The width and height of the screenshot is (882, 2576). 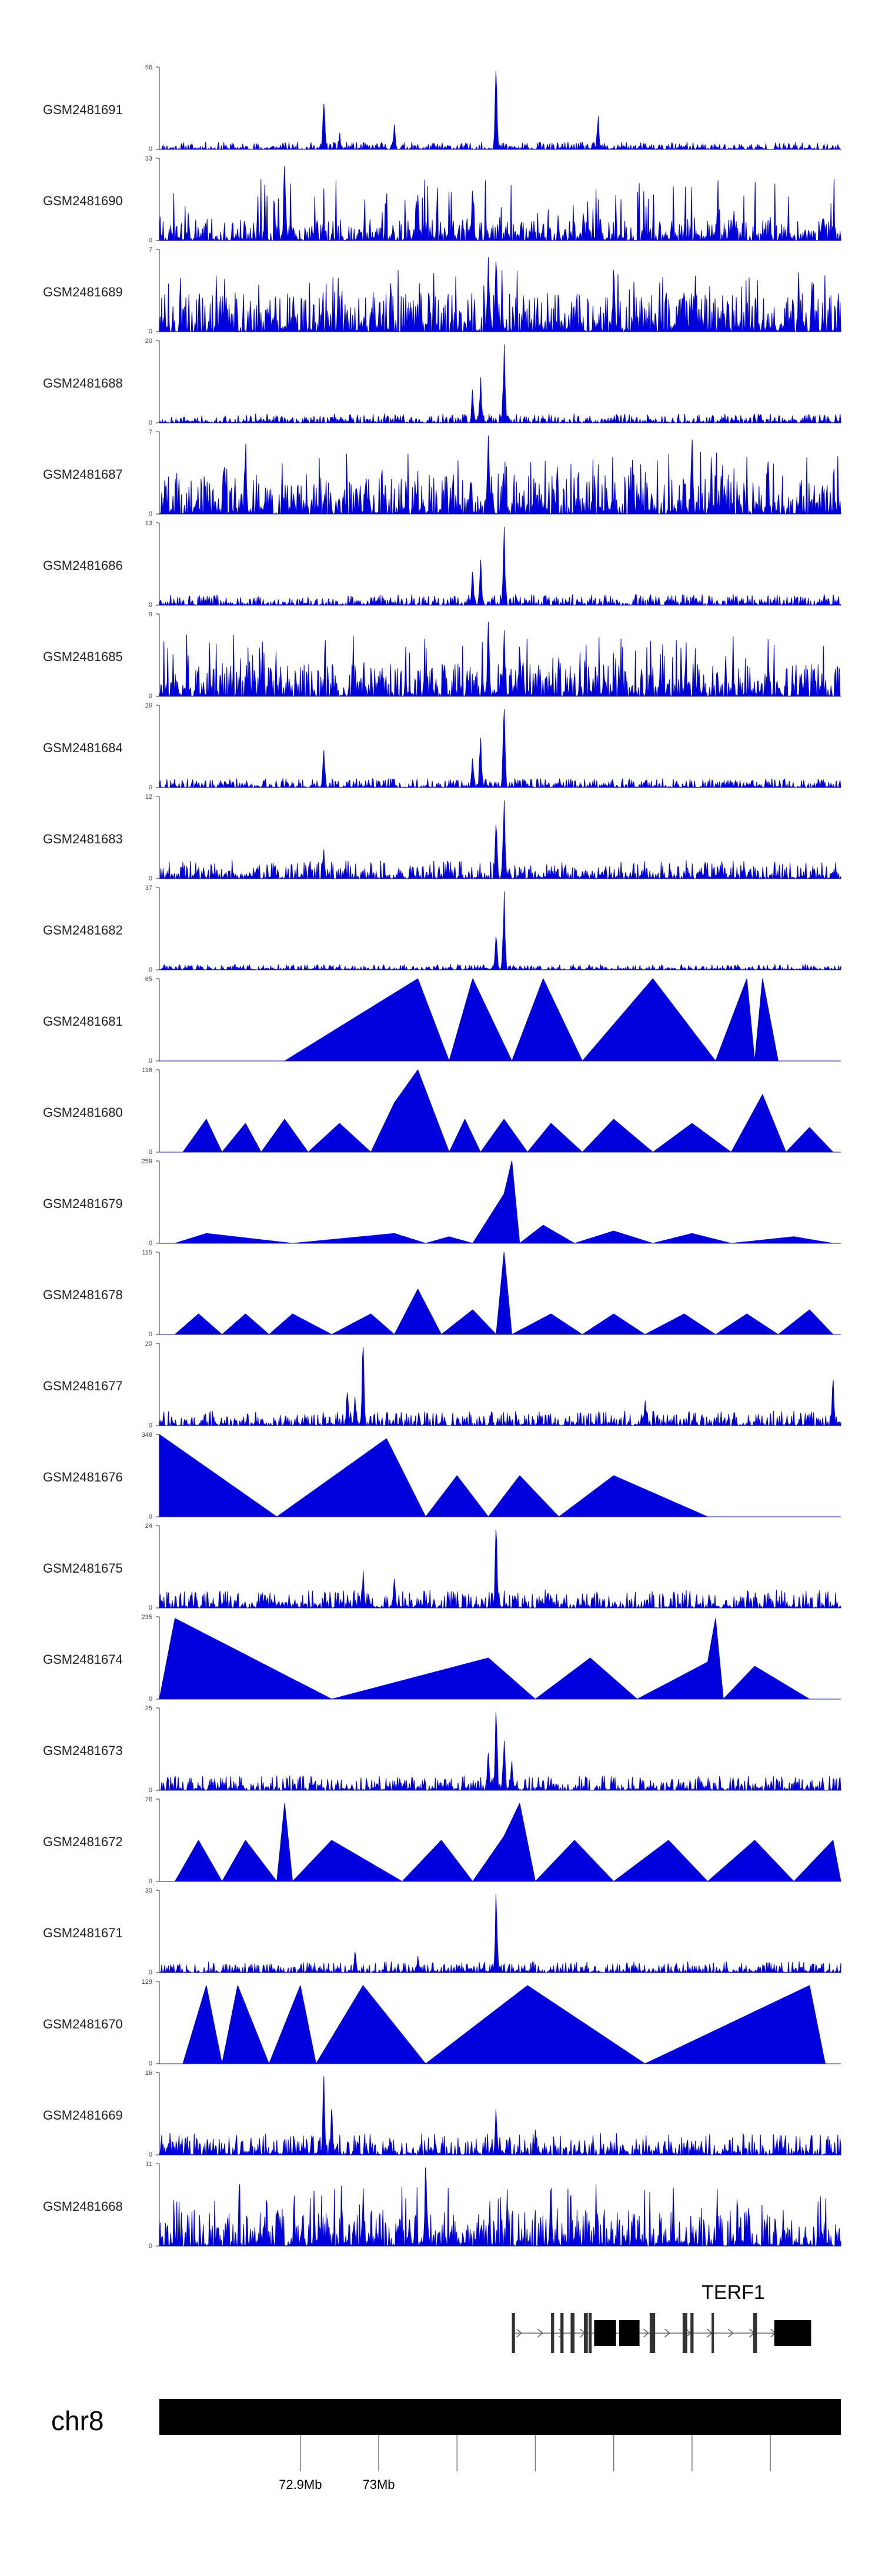 What do you see at coordinates (148, 705) in the screenshot?
I see `track-ymax-label: 26` at bounding box center [148, 705].